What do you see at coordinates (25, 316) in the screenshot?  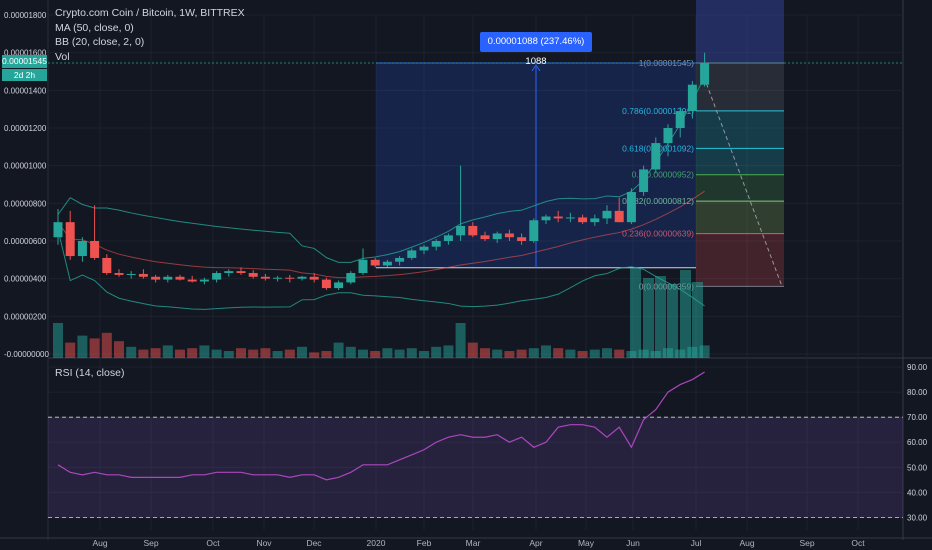 I see `y-tick-label: 0.00000200` at bounding box center [25, 316].